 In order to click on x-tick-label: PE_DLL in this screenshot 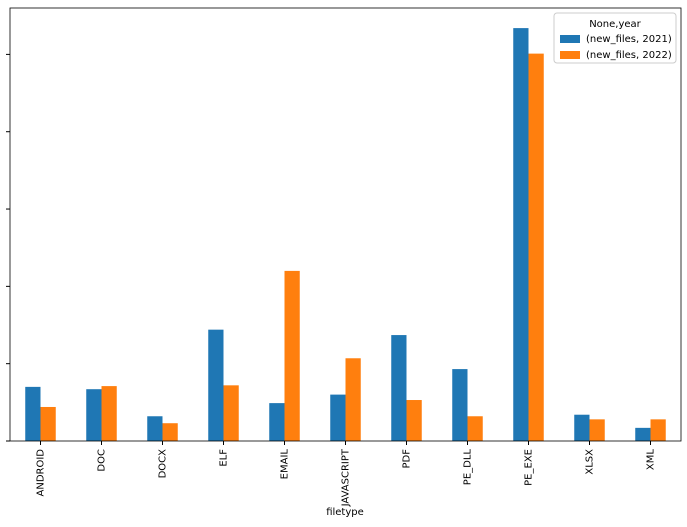, I will do `click(468, 467)`.